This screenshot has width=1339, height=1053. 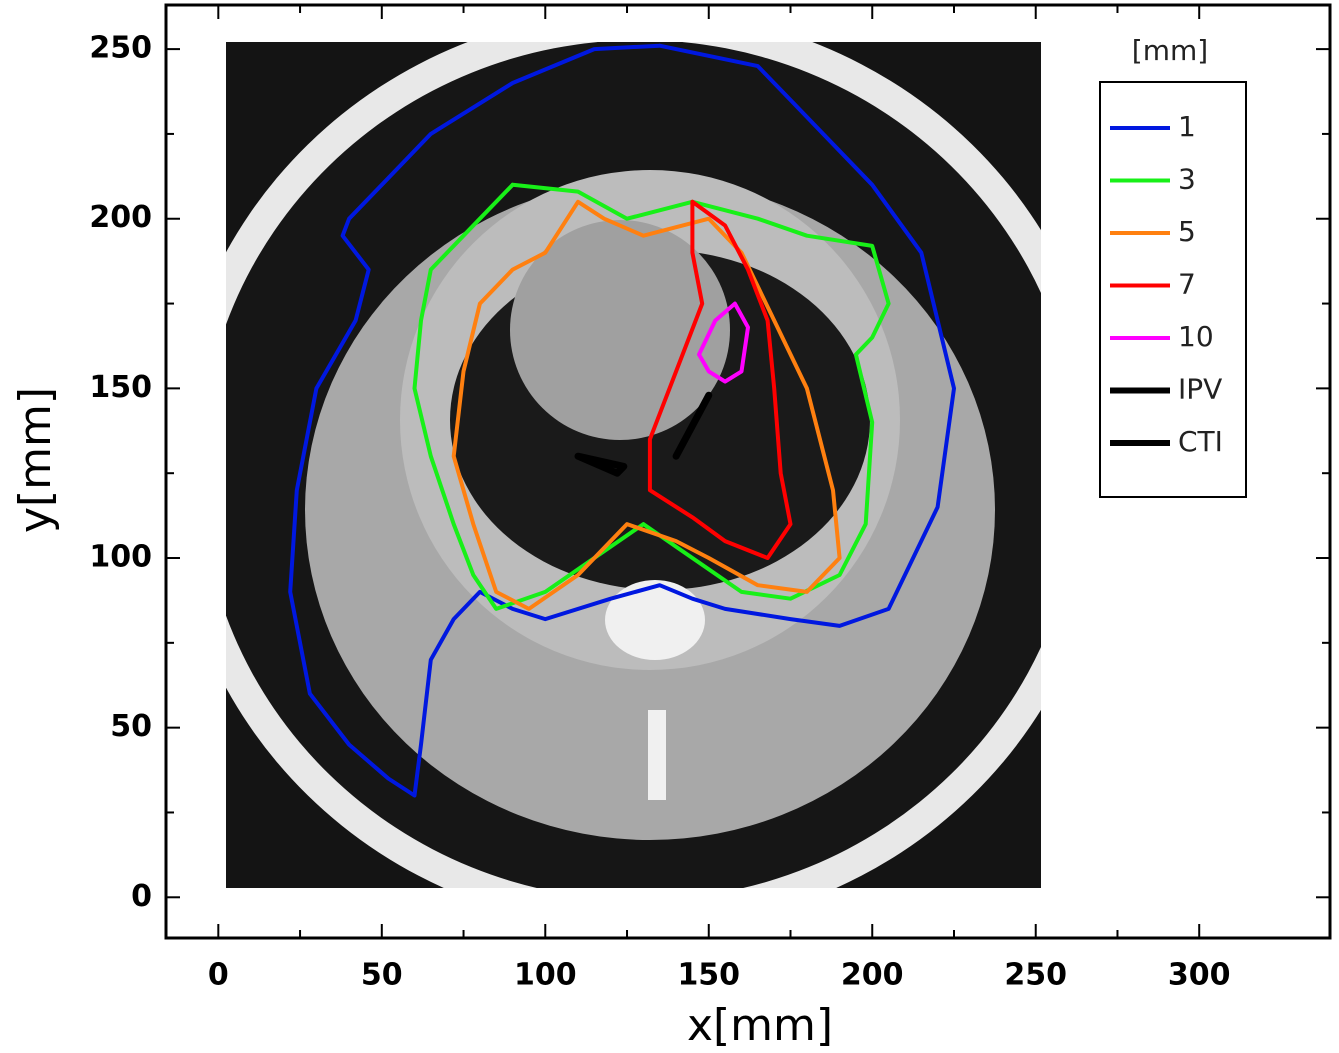 What do you see at coordinates (1187, 231) in the screenshot?
I see `legend-label: 5` at bounding box center [1187, 231].